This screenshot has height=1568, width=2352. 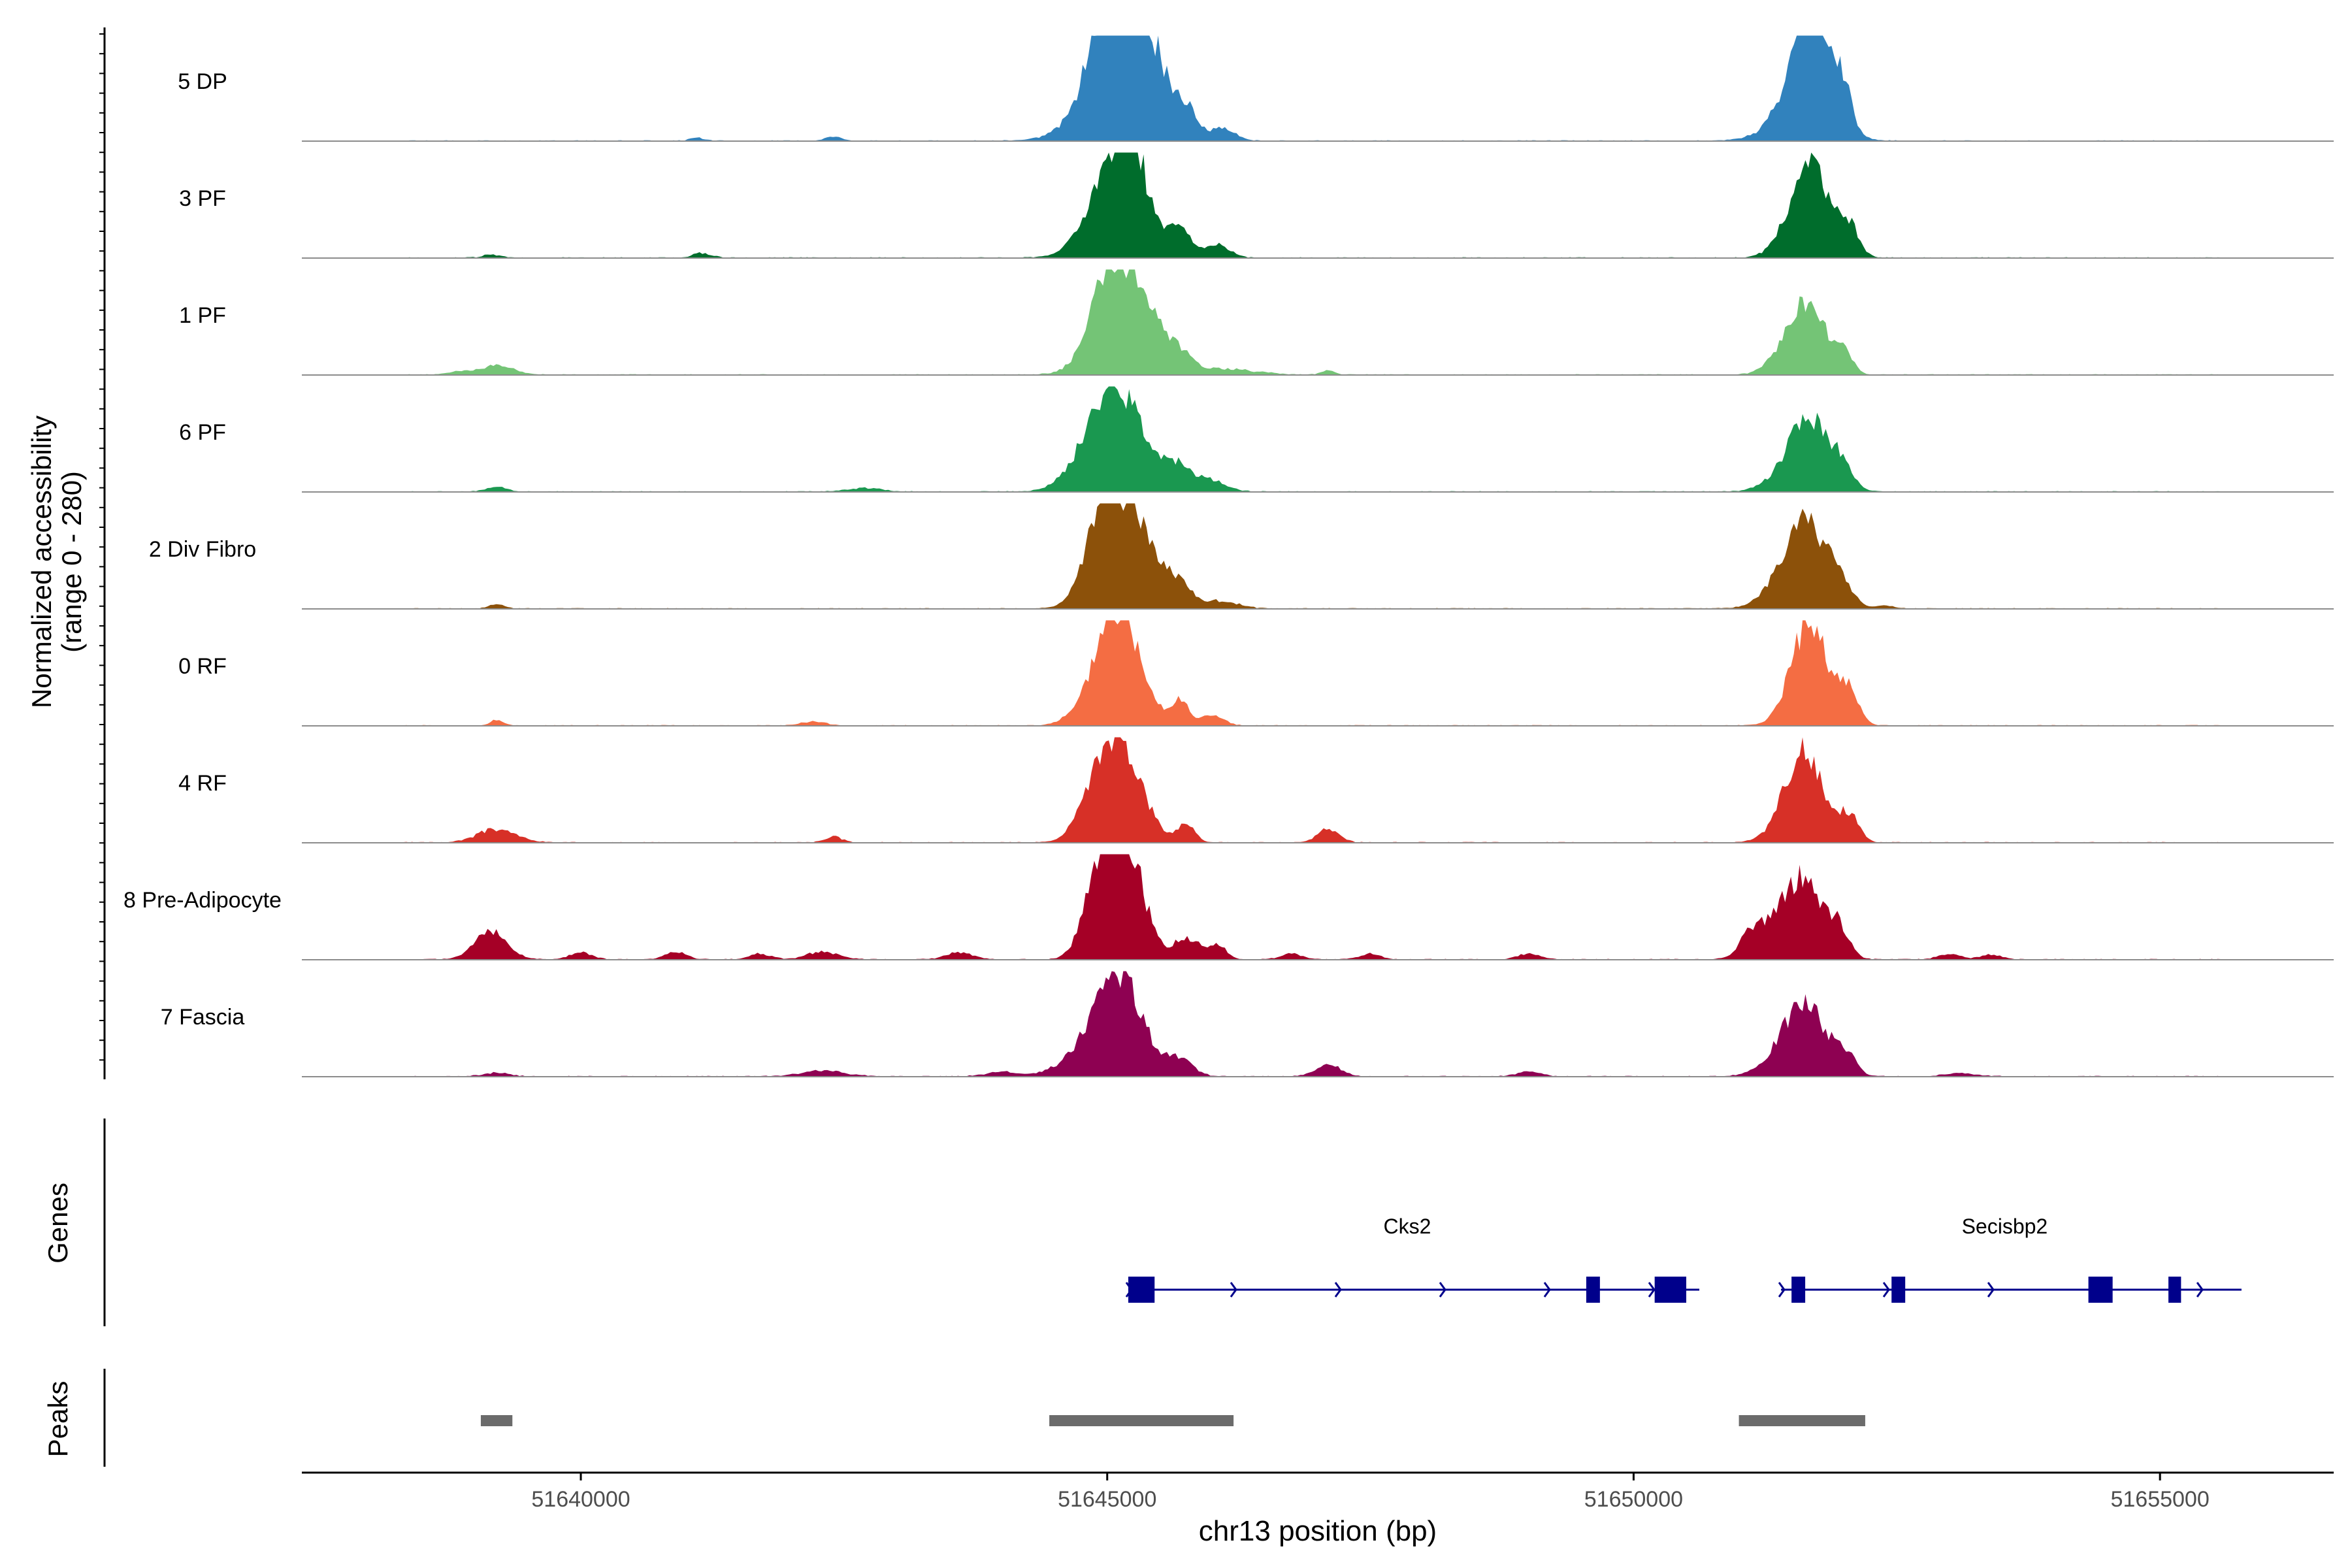 I want to click on track-label: 5 DP, so click(x=202, y=81).